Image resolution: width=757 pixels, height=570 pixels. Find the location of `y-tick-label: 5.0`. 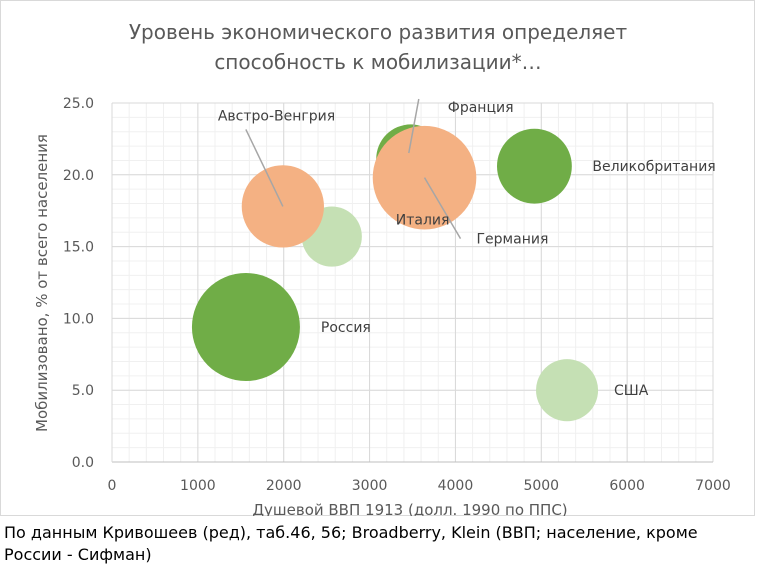

y-tick-label: 5.0 is located at coordinates (83, 391).